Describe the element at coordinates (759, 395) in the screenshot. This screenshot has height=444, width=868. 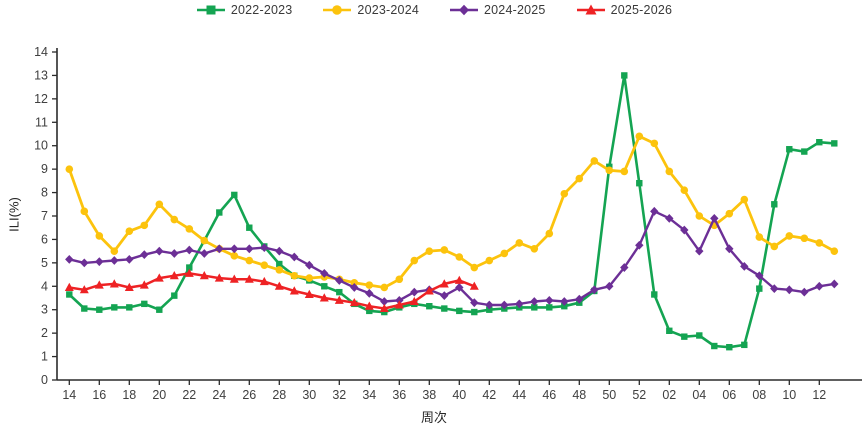
I see `x-tick-label: 08` at that location.